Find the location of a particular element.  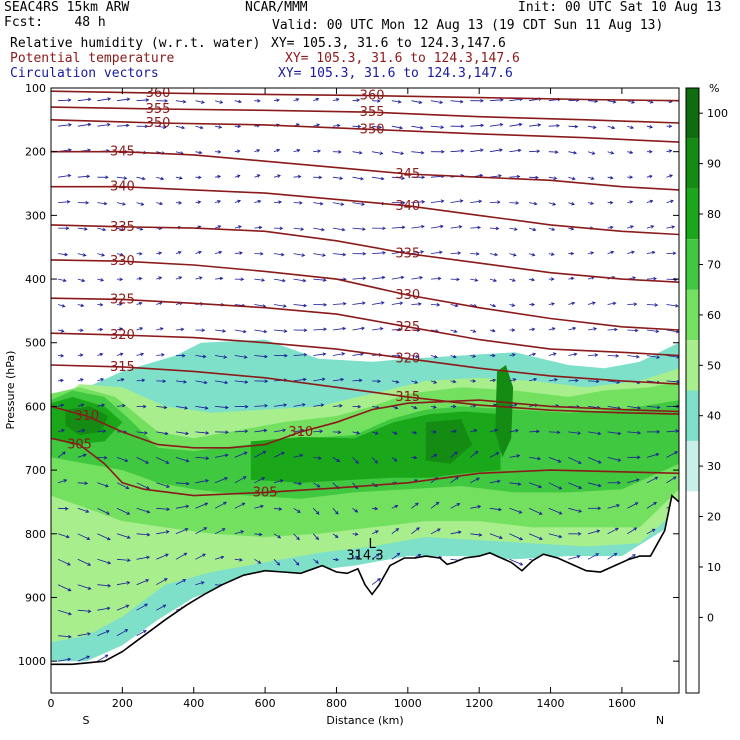

contour-label-360: 360 is located at coordinates (158, 93).